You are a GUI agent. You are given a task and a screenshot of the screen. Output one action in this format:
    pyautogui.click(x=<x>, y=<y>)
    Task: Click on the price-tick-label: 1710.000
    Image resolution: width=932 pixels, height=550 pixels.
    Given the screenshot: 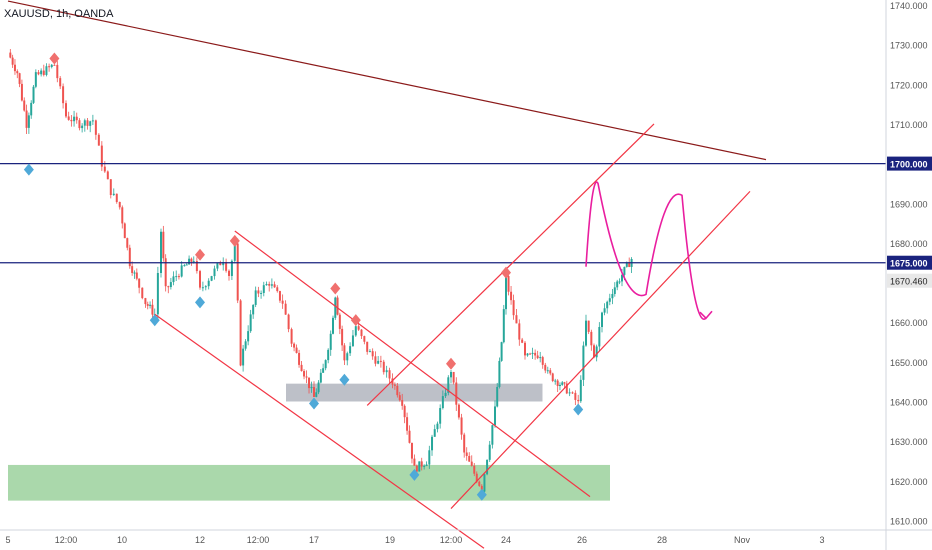 What is the action you would take?
    pyautogui.click(x=909, y=125)
    